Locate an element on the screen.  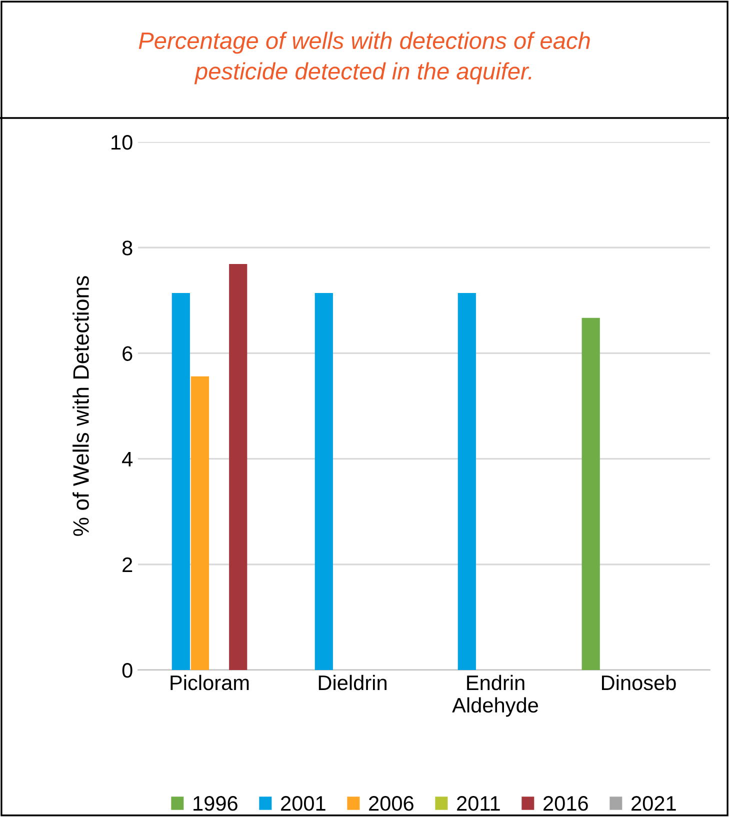
y-tick-label: 10 is located at coordinates (122, 142).